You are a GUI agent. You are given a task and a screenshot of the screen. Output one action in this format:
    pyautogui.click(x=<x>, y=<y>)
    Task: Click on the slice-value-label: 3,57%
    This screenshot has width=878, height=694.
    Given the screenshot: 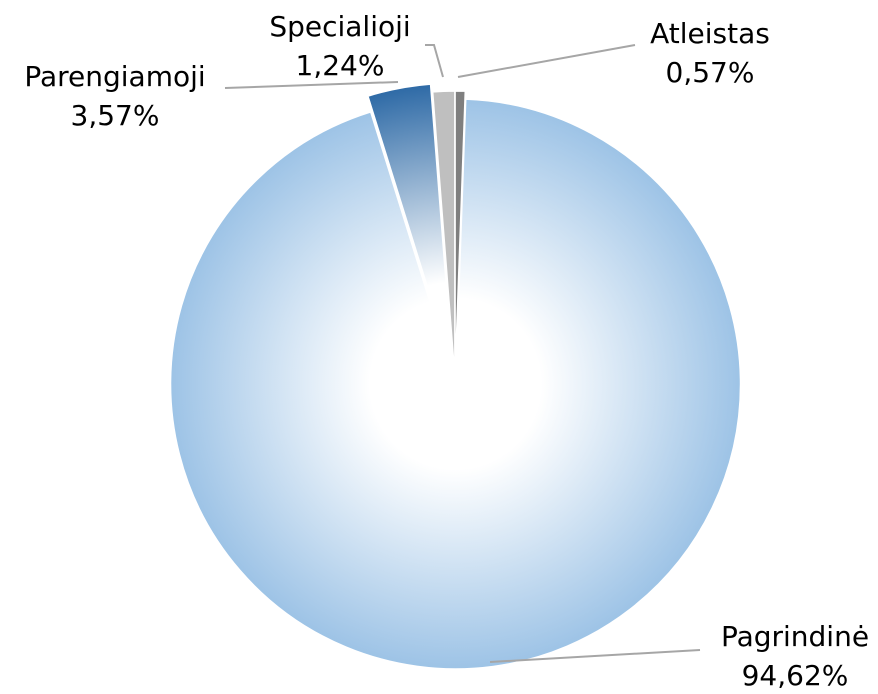 What is the action you would take?
    pyautogui.click(x=115, y=115)
    